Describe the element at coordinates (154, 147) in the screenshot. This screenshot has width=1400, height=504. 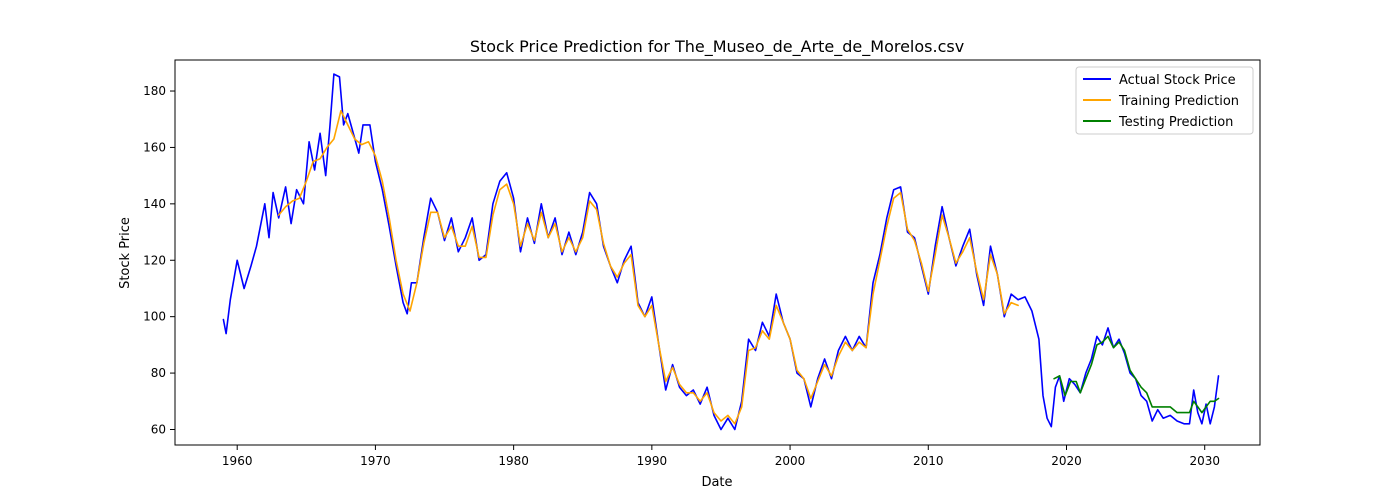
I see `y-tick-label: 160` at that location.